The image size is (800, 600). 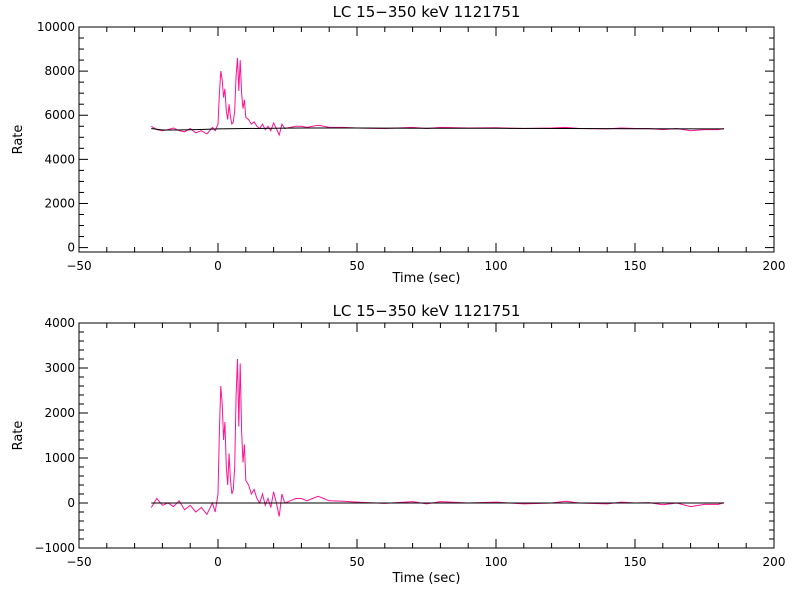 I want to click on panel-bottom-y-tick-label: 0, so click(x=71, y=503).